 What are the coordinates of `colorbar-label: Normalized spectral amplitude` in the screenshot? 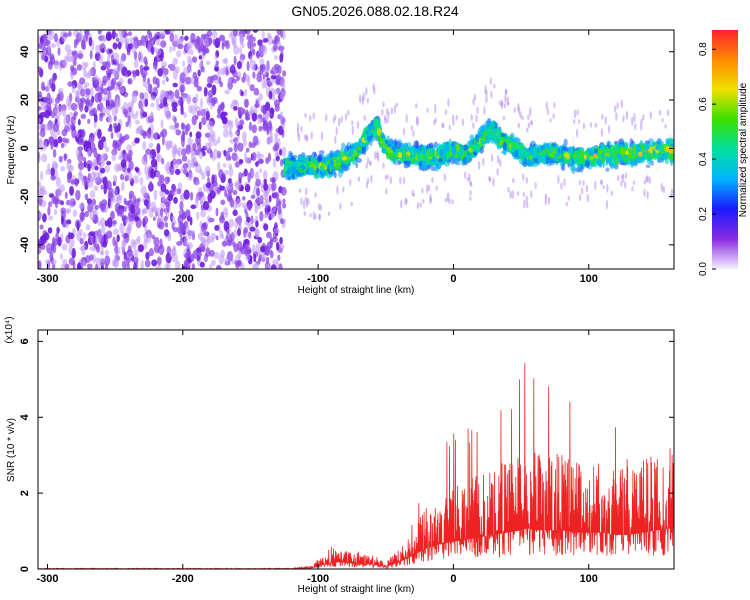 It's located at (743, 149).